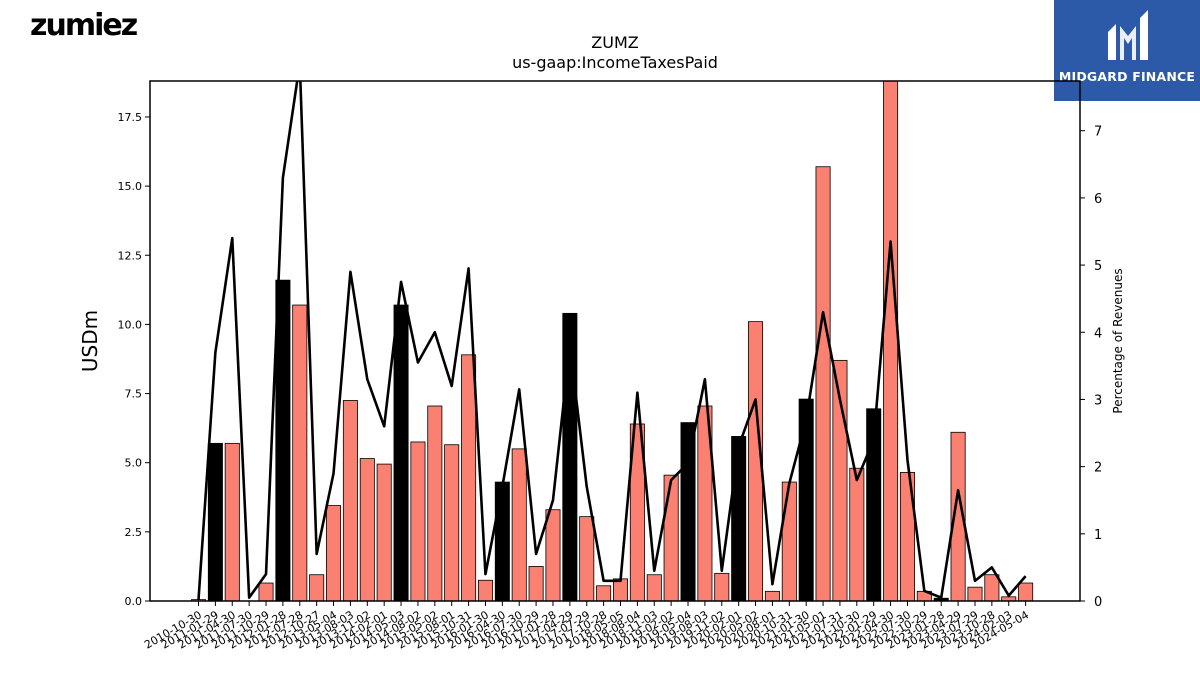 Image resolution: width=1200 pixels, height=675 pixels. What do you see at coordinates (130, 186) in the screenshot?
I see `y-tick-label: 15.0` at bounding box center [130, 186].